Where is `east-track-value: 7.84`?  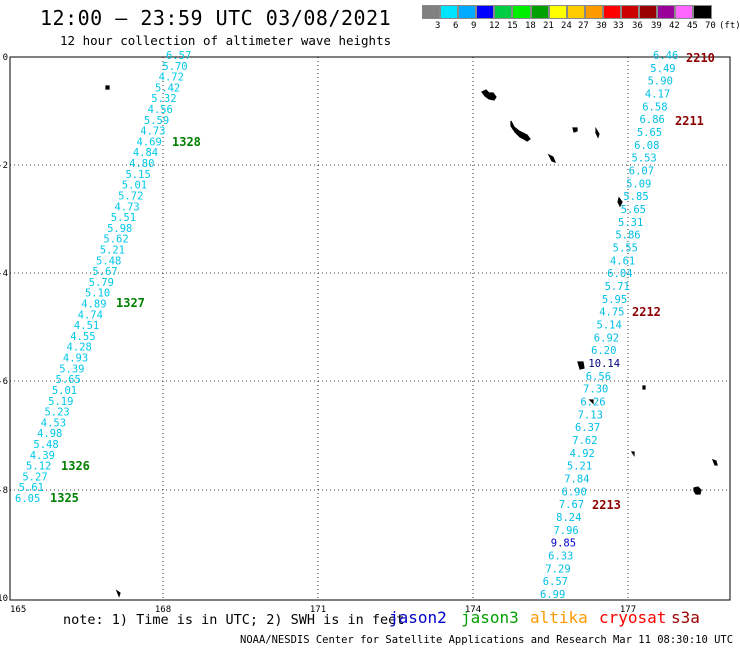
east-track-value: 7.84 is located at coordinates (576, 480).